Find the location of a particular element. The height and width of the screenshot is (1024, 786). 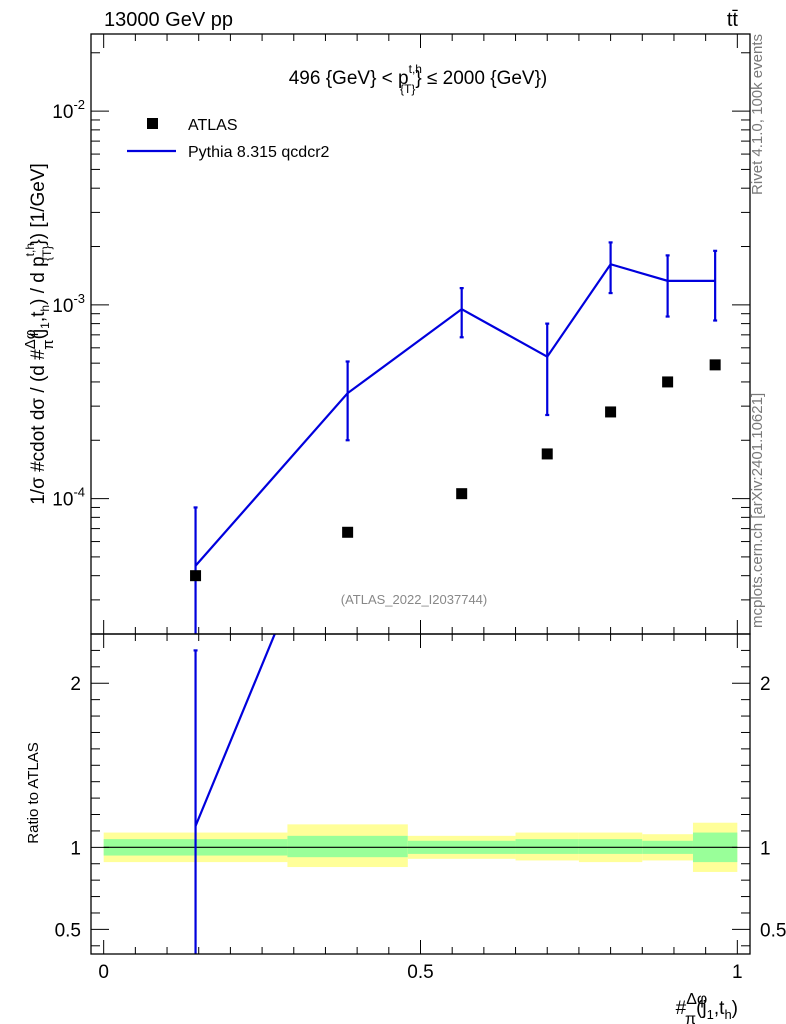

energy-label: 13000 GeV pp is located at coordinates (168, 20).